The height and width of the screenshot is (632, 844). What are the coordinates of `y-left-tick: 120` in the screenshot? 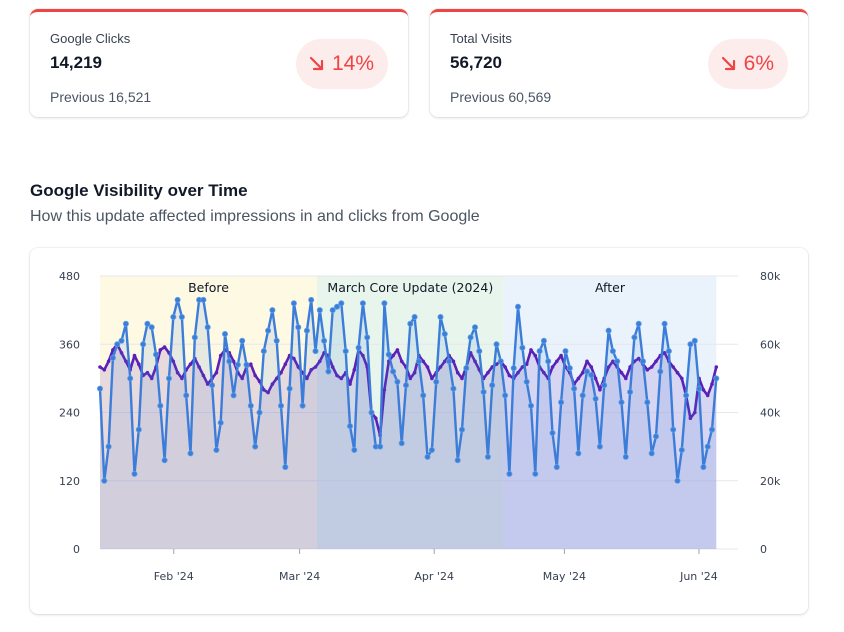 It's located at (69, 481).